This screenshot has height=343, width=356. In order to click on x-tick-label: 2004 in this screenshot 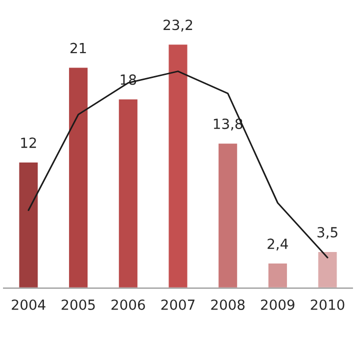, I will do `click(29, 304)`.